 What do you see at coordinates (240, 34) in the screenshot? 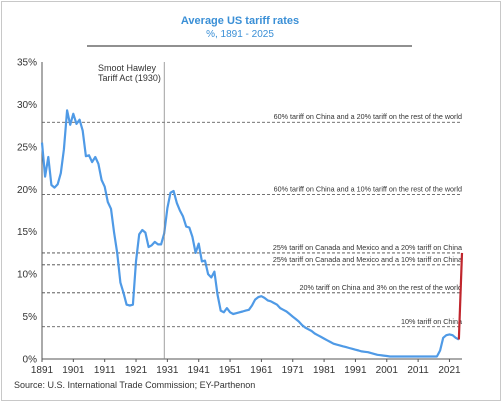
I see `chart-subtitle: %, 1891 - 2025` at bounding box center [240, 34].